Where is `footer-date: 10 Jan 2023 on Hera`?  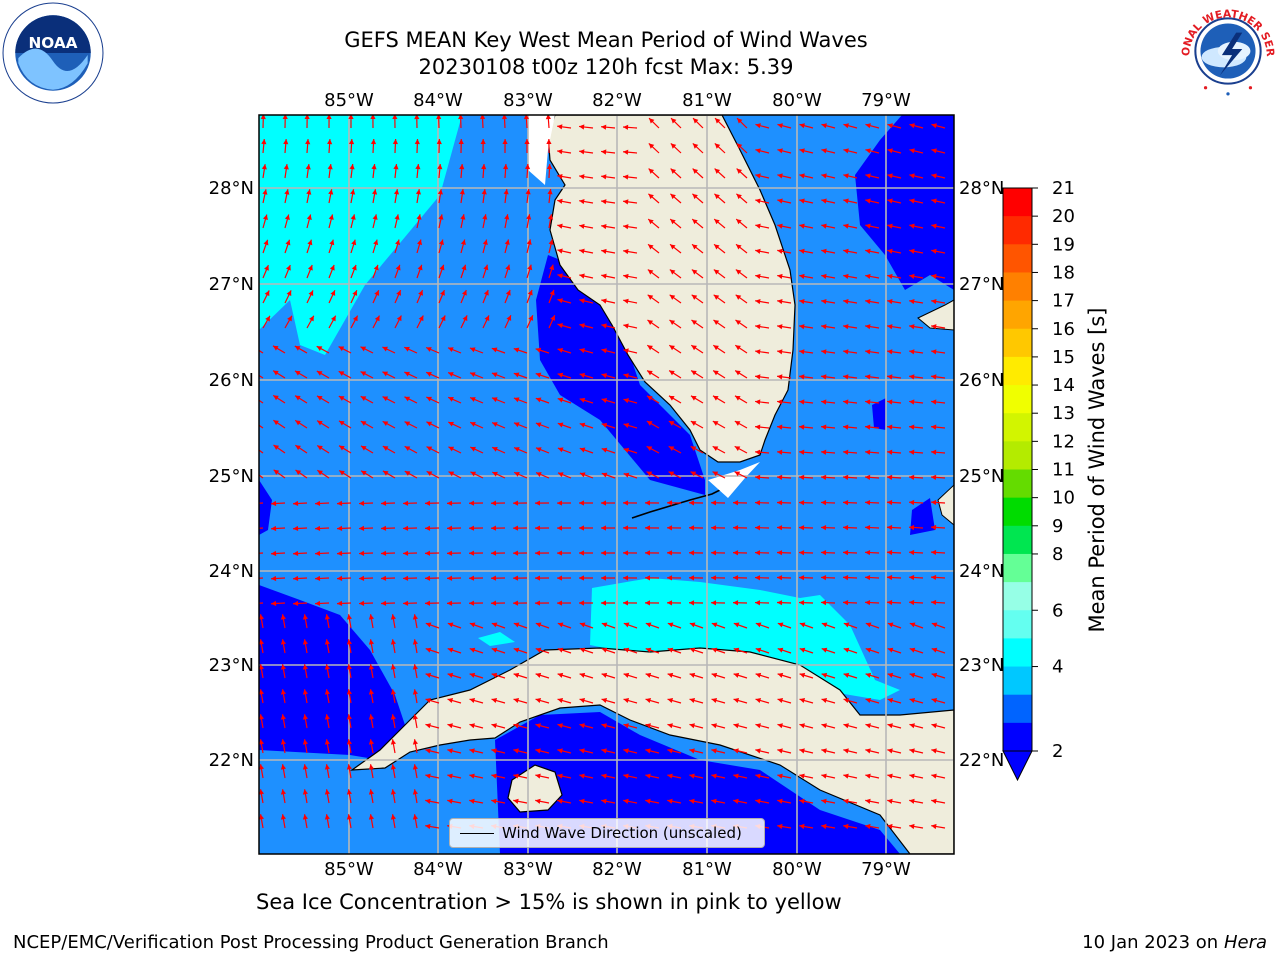 footer-date: 10 Jan 2023 on Hera is located at coordinates (1174, 942).